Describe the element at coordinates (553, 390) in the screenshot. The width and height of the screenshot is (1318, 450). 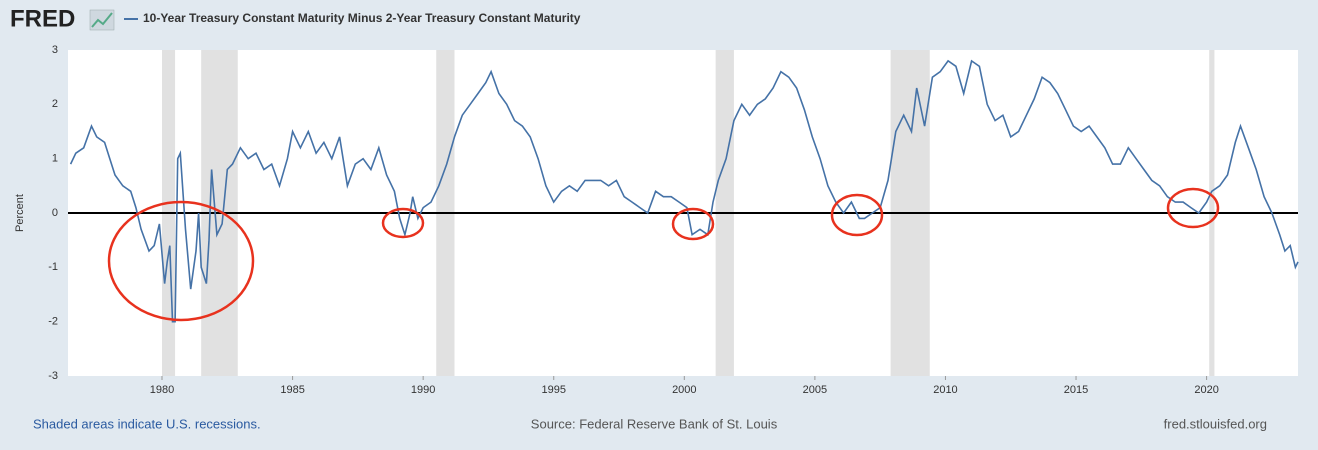
I see `x-tick-label: 1995` at that location.